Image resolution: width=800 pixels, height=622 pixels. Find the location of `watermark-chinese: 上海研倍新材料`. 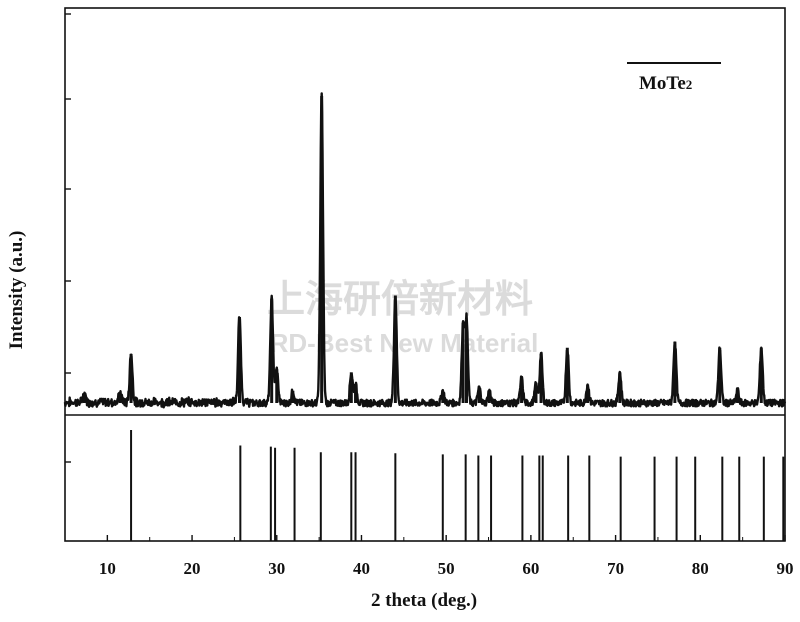

watermark-chinese: 上海研倍新材料 is located at coordinates (400, 299).